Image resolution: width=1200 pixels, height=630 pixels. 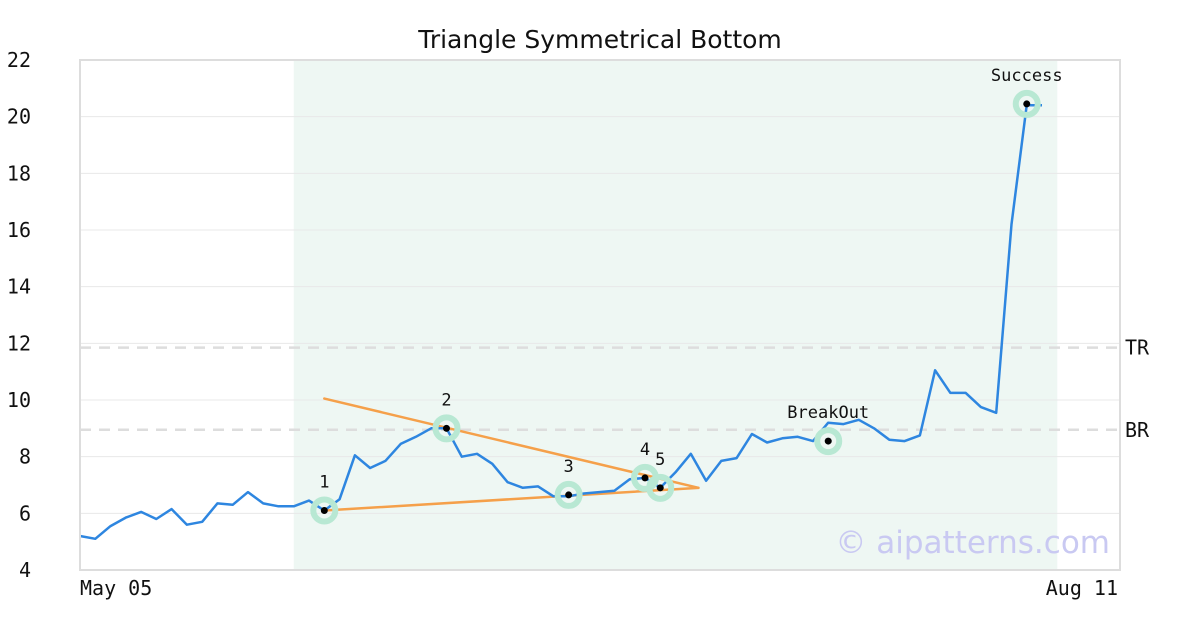 I want to click on hline-label-tr: TR, so click(x=1137, y=348).